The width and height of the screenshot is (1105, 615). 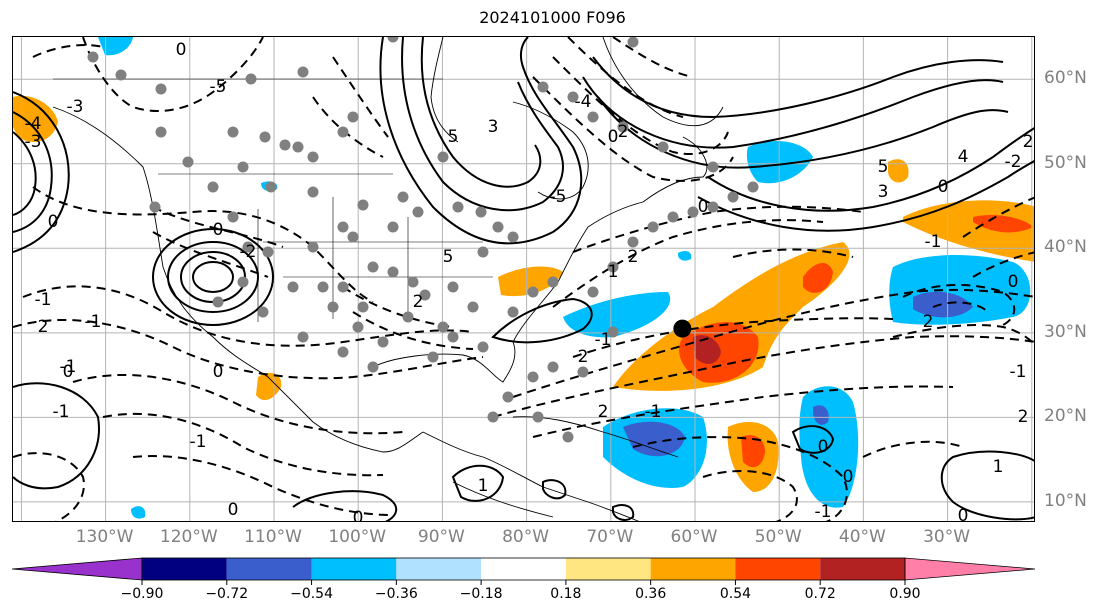 I want to click on latitude-label: 10°N, so click(x=1065, y=500).